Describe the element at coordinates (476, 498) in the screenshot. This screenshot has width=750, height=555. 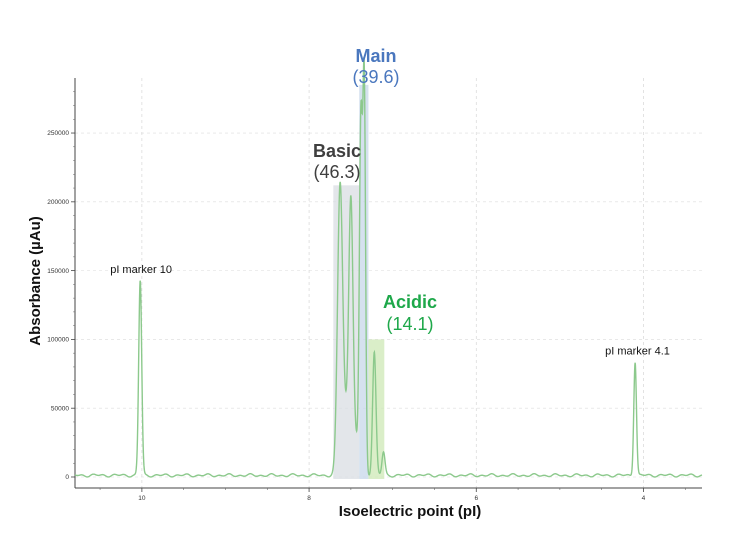
I see `x-tick-label-2: 6` at that location.